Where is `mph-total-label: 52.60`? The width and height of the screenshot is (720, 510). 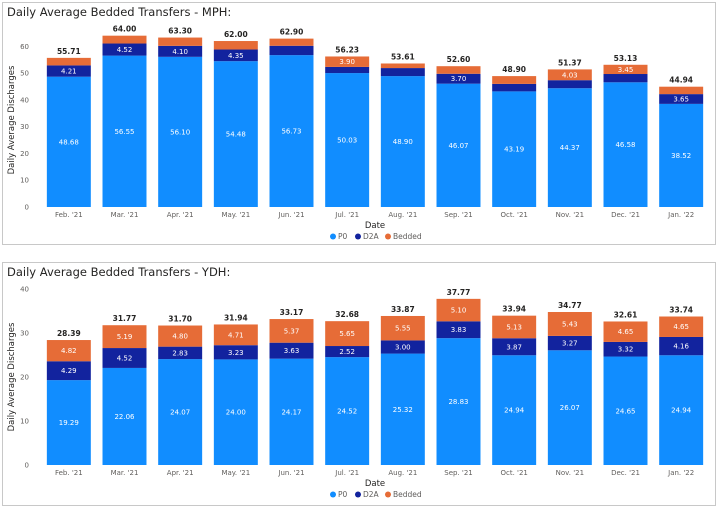 mph-total-label: 52.60 is located at coordinates (459, 59).